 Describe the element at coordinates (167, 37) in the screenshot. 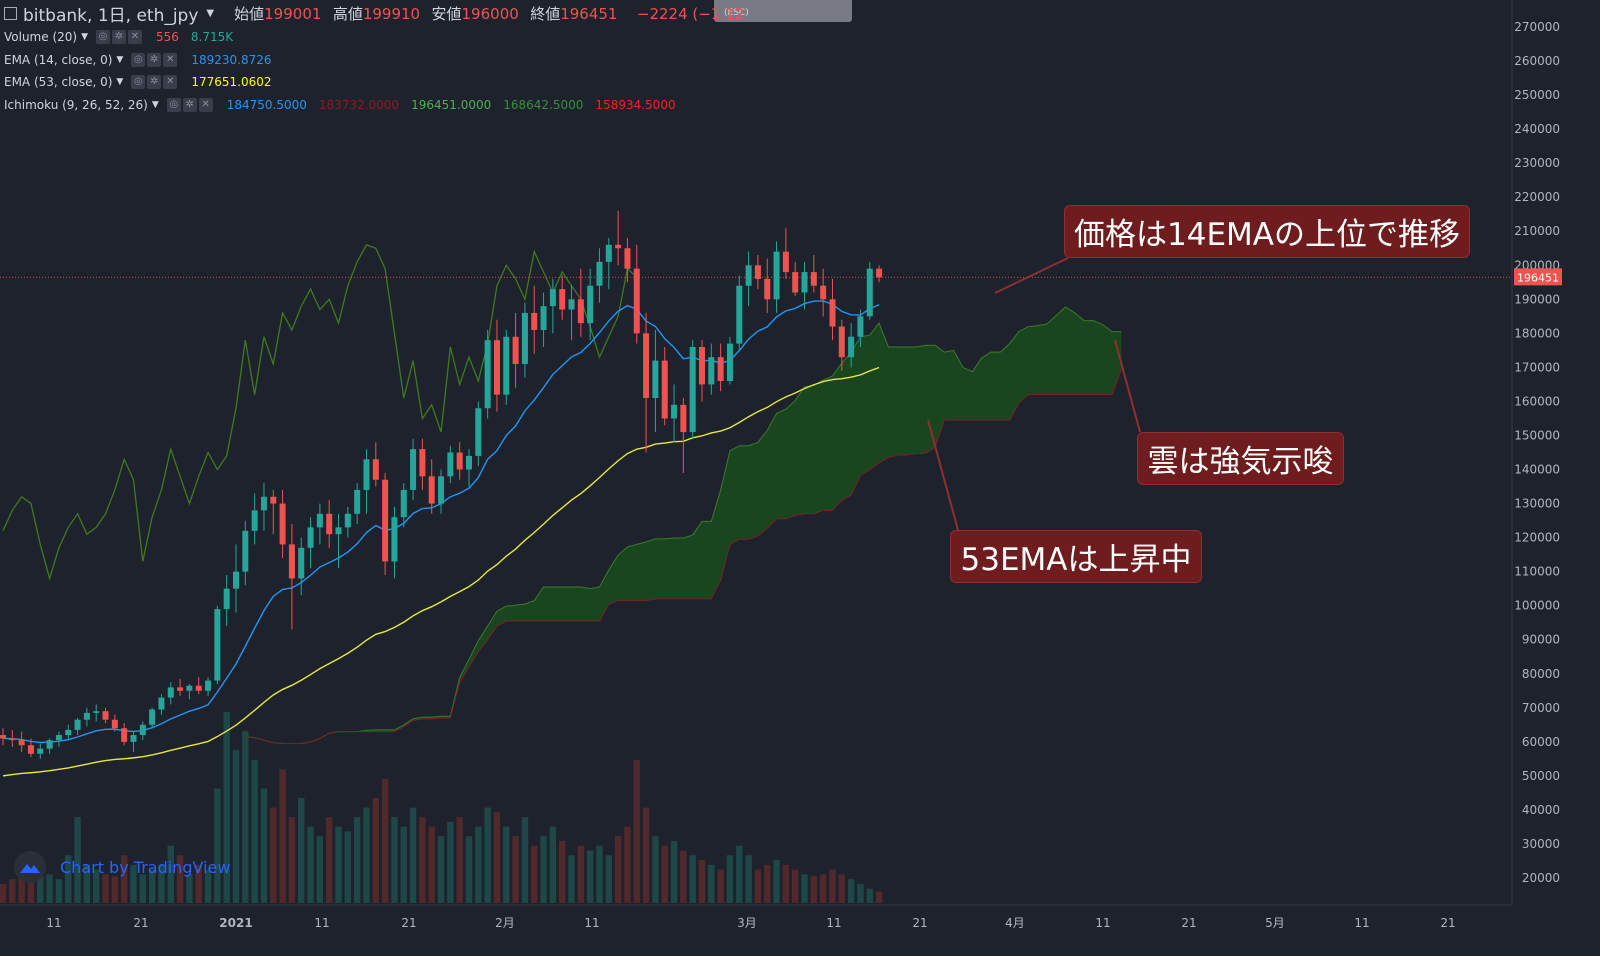

I see `indicator-value: 556` at that location.